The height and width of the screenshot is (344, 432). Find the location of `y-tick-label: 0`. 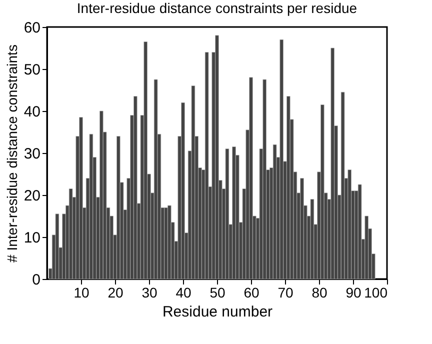

y-tick-label: 0 is located at coordinates (36, 280).